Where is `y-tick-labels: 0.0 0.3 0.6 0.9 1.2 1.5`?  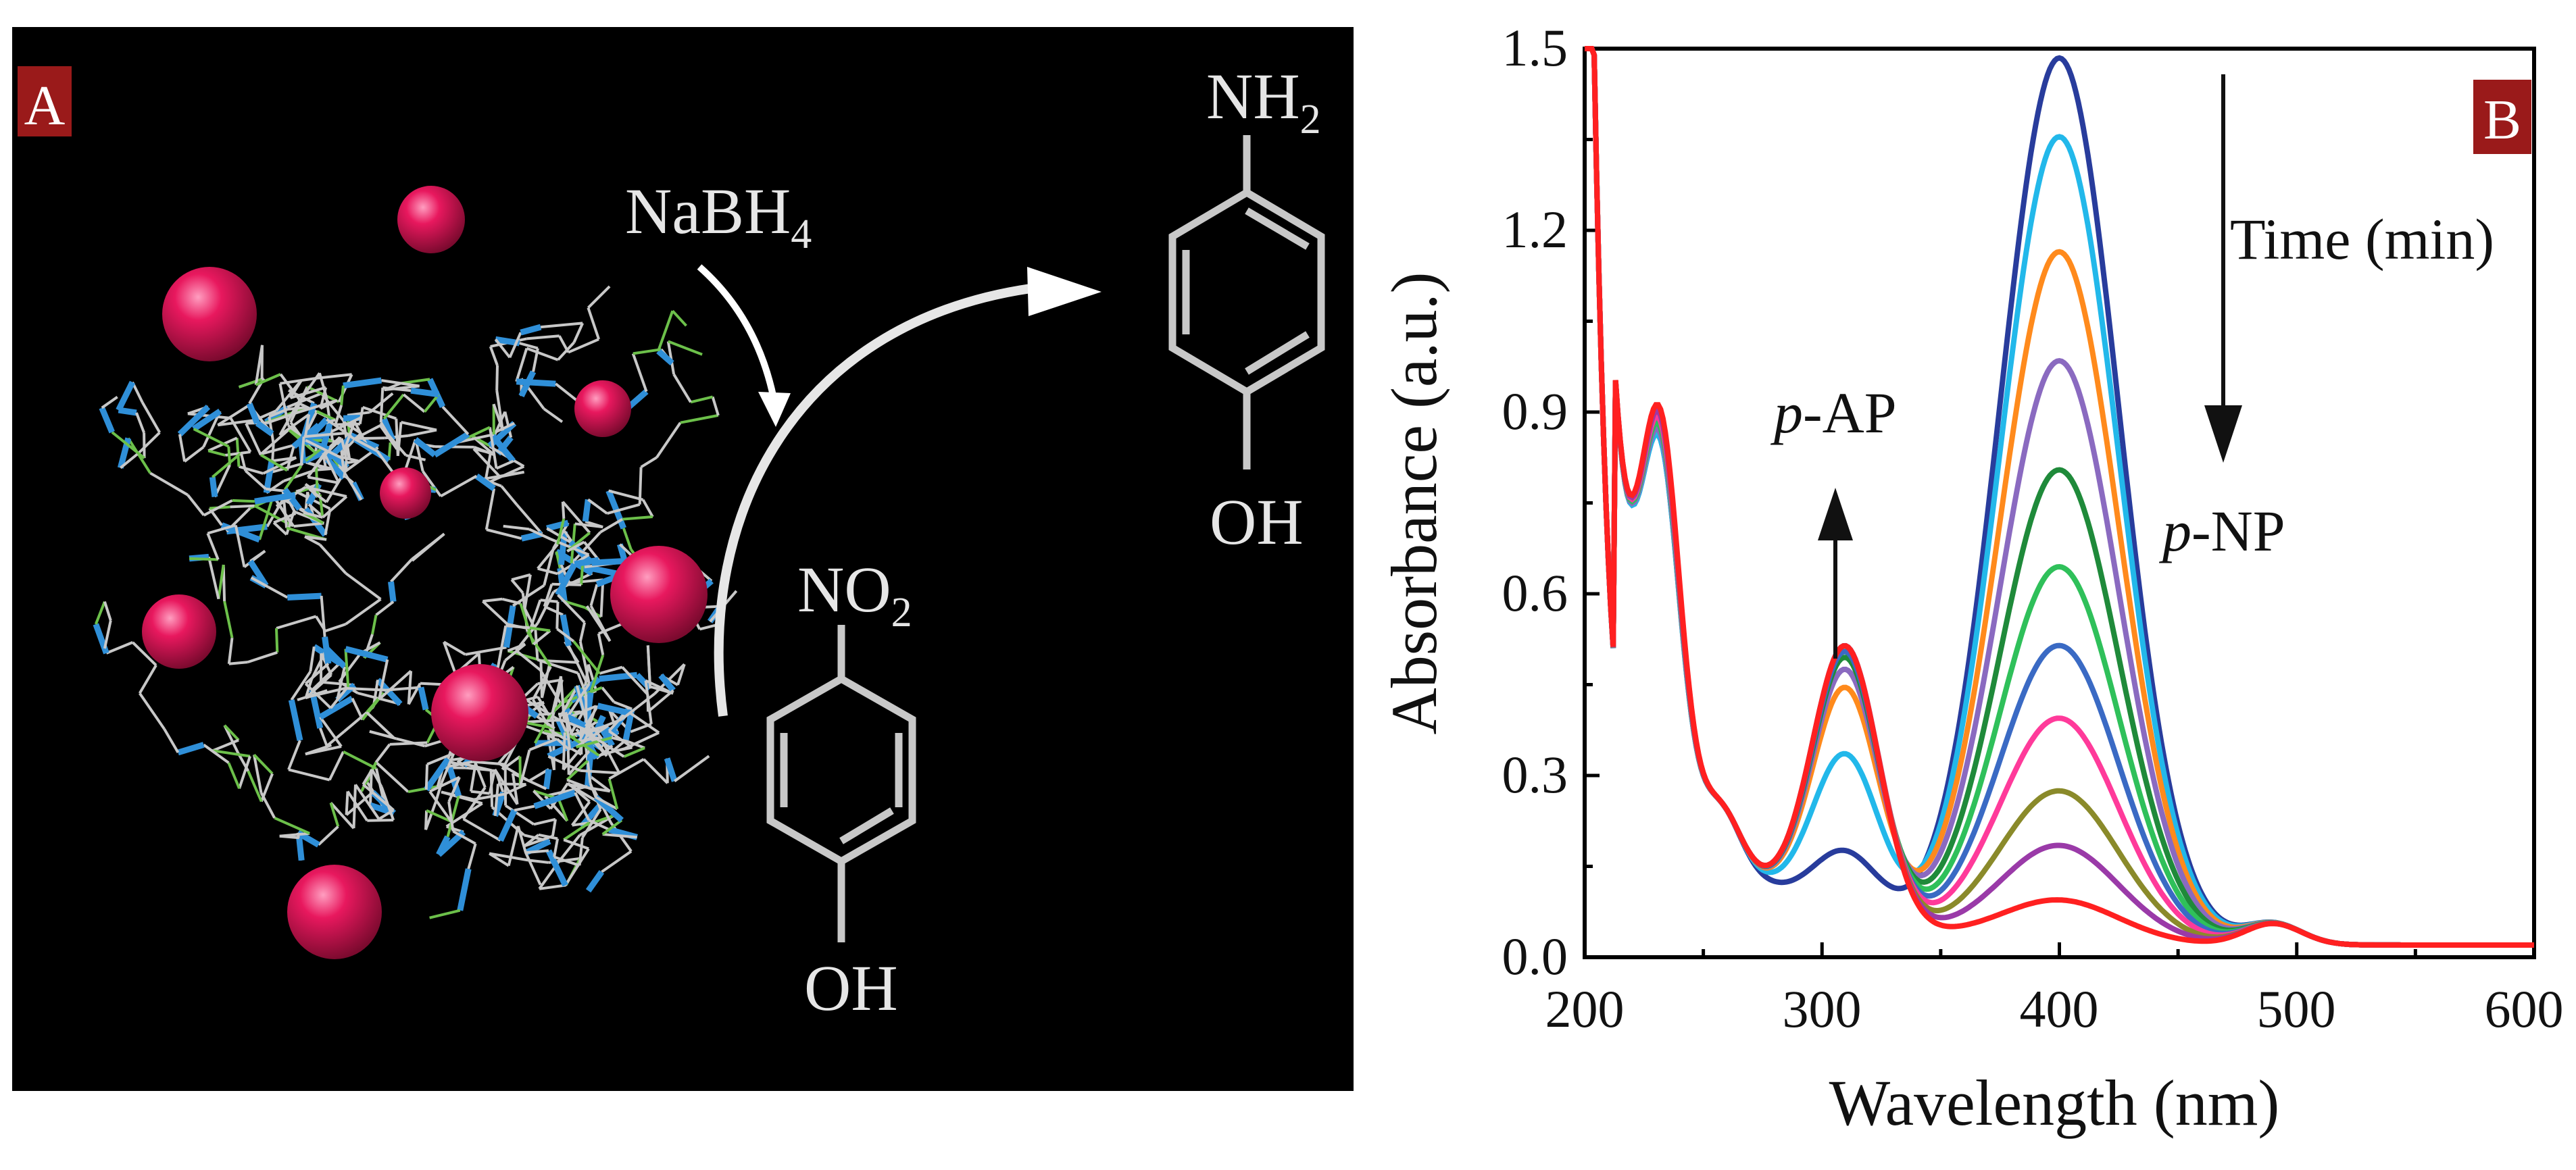 y-tick-labels: 0.0 0.3 0.6 0.9 1.2 1.5 is located at coordinates (1535, 502).